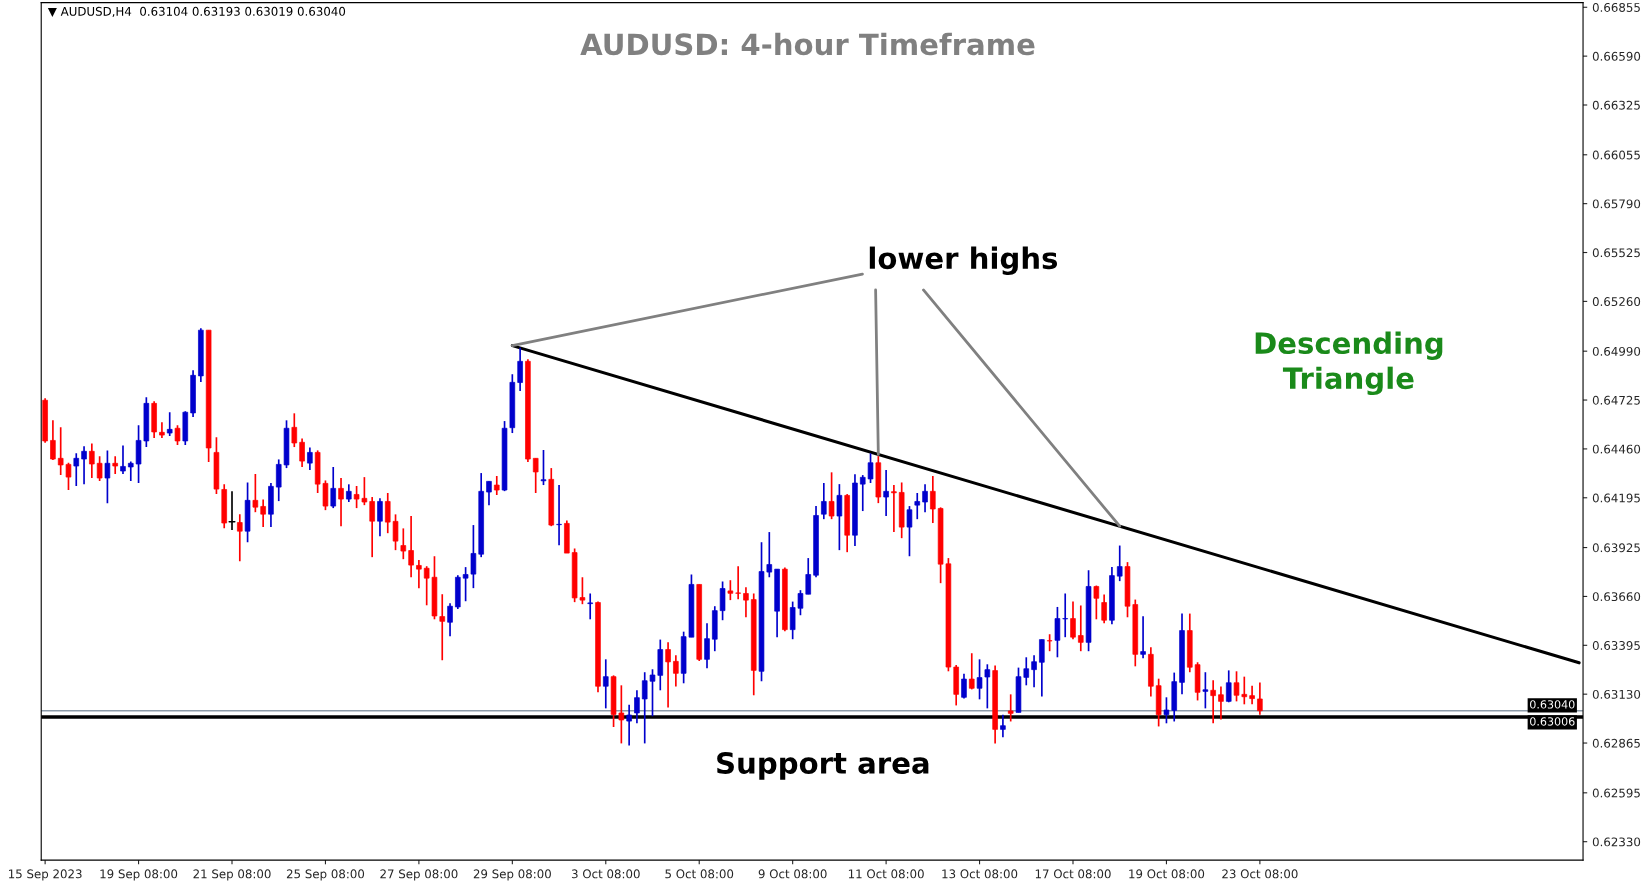 This screenshot has width=1649, height=884. I want to click on x-tick-label: 25 Sep 08:00, so click(325, 875).